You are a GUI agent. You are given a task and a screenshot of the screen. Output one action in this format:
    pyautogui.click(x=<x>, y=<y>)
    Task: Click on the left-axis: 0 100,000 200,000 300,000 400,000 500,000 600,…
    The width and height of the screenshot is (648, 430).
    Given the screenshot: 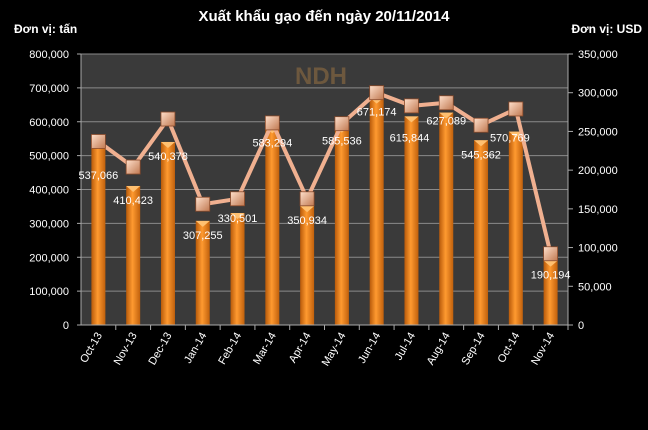 What is the action you would take?
    pyautogui.click(x=55, y=190)
    